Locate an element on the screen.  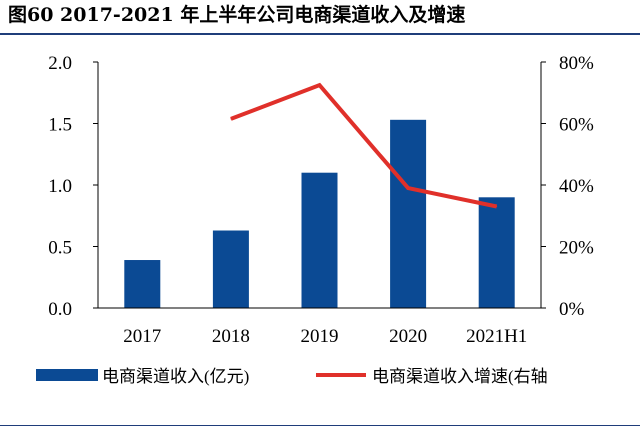
y-right-tick-label: 20% is located at coordinates (576, 248).